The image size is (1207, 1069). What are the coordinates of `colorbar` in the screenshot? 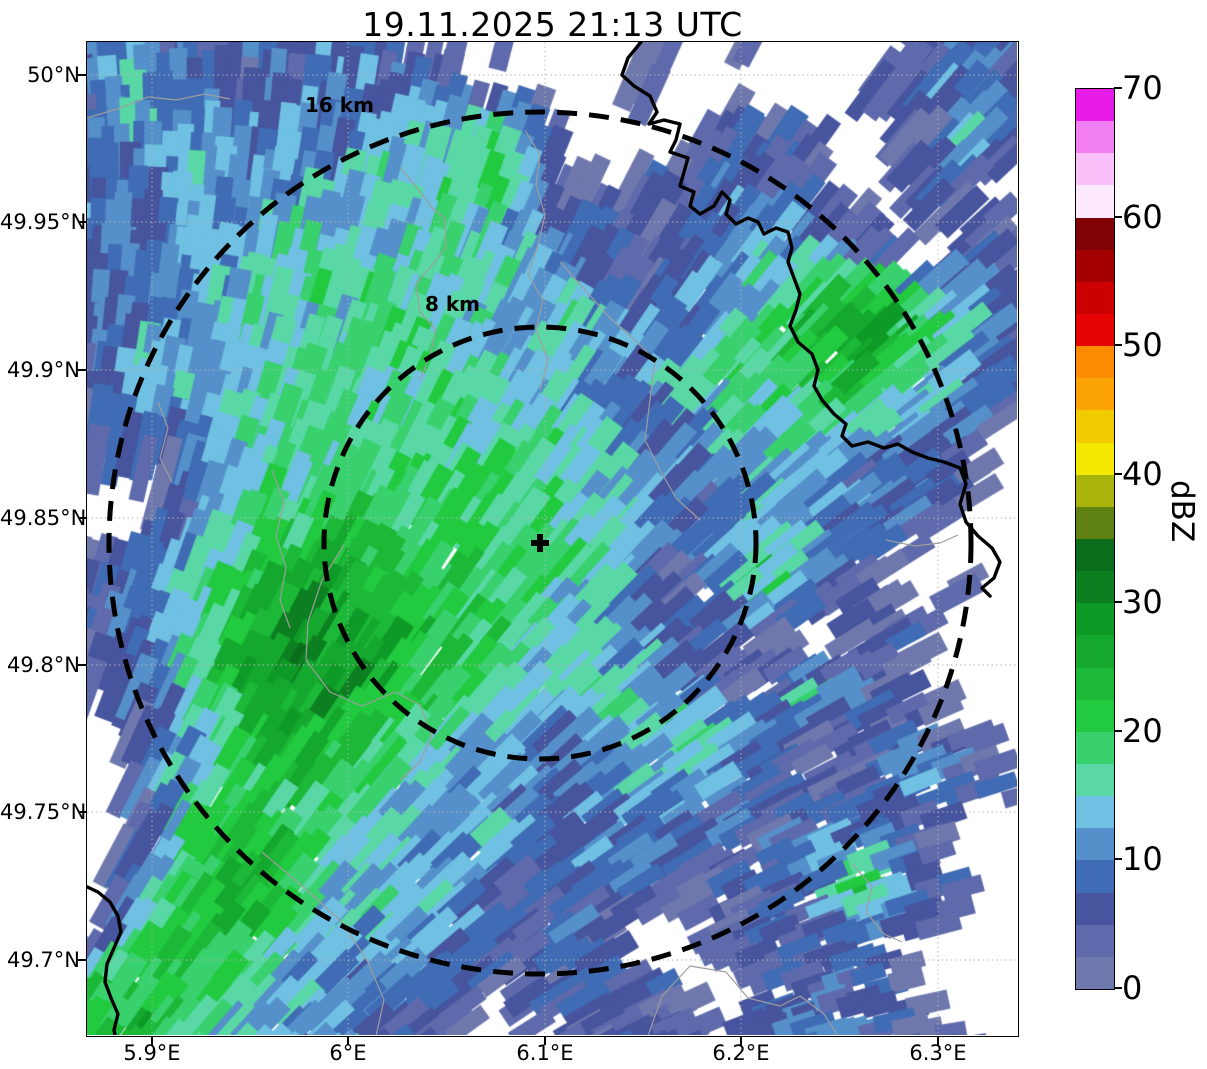 It's located at (1095, 539).